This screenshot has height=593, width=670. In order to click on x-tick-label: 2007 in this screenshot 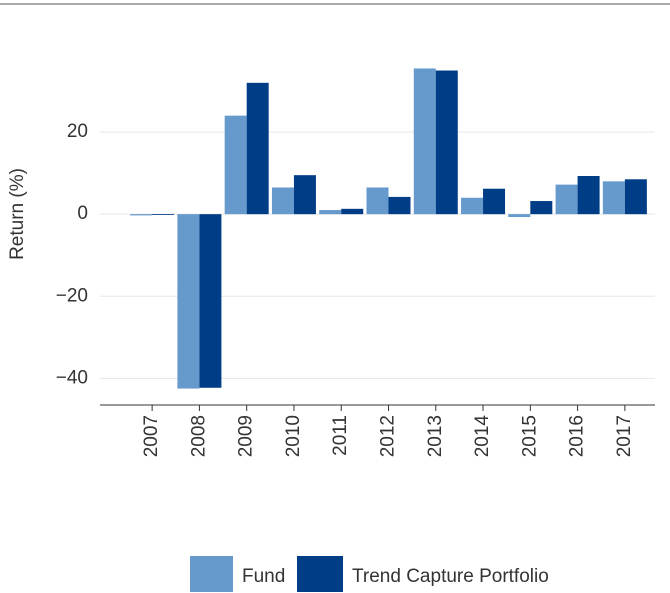, I will do `click(151, 436)`.